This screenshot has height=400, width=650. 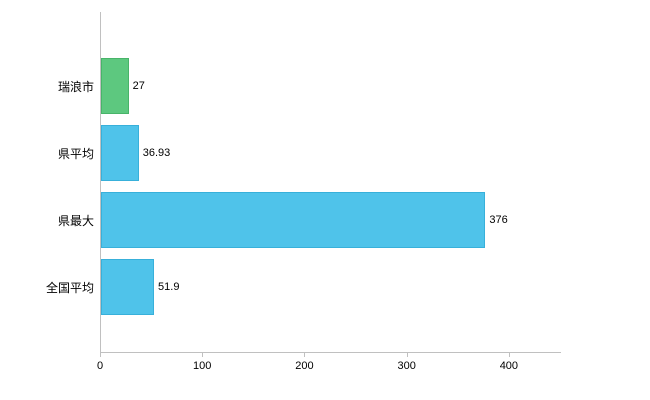 What do you see at coordinates (304, 366) in the screenshot?
I see `x-tick-label: 200` at bounding box center [304, 366].